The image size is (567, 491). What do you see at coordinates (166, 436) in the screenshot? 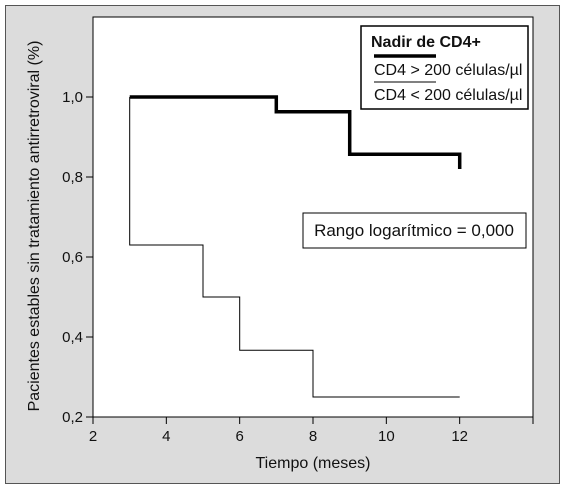
I see `x-tick-label: 4` at bounding box center [166, 436].